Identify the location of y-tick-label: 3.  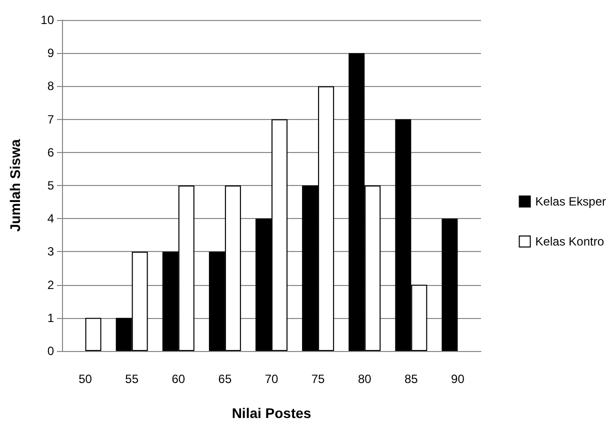
(50, 251).